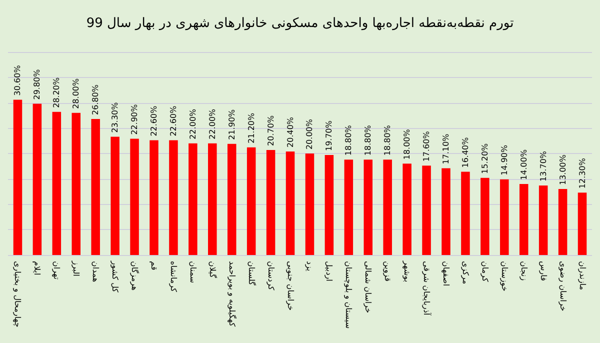  What do you see at coordinates (115, 117) in the screenshot?
I see `data-label: 23.30%` at bounding box center [115, 117].